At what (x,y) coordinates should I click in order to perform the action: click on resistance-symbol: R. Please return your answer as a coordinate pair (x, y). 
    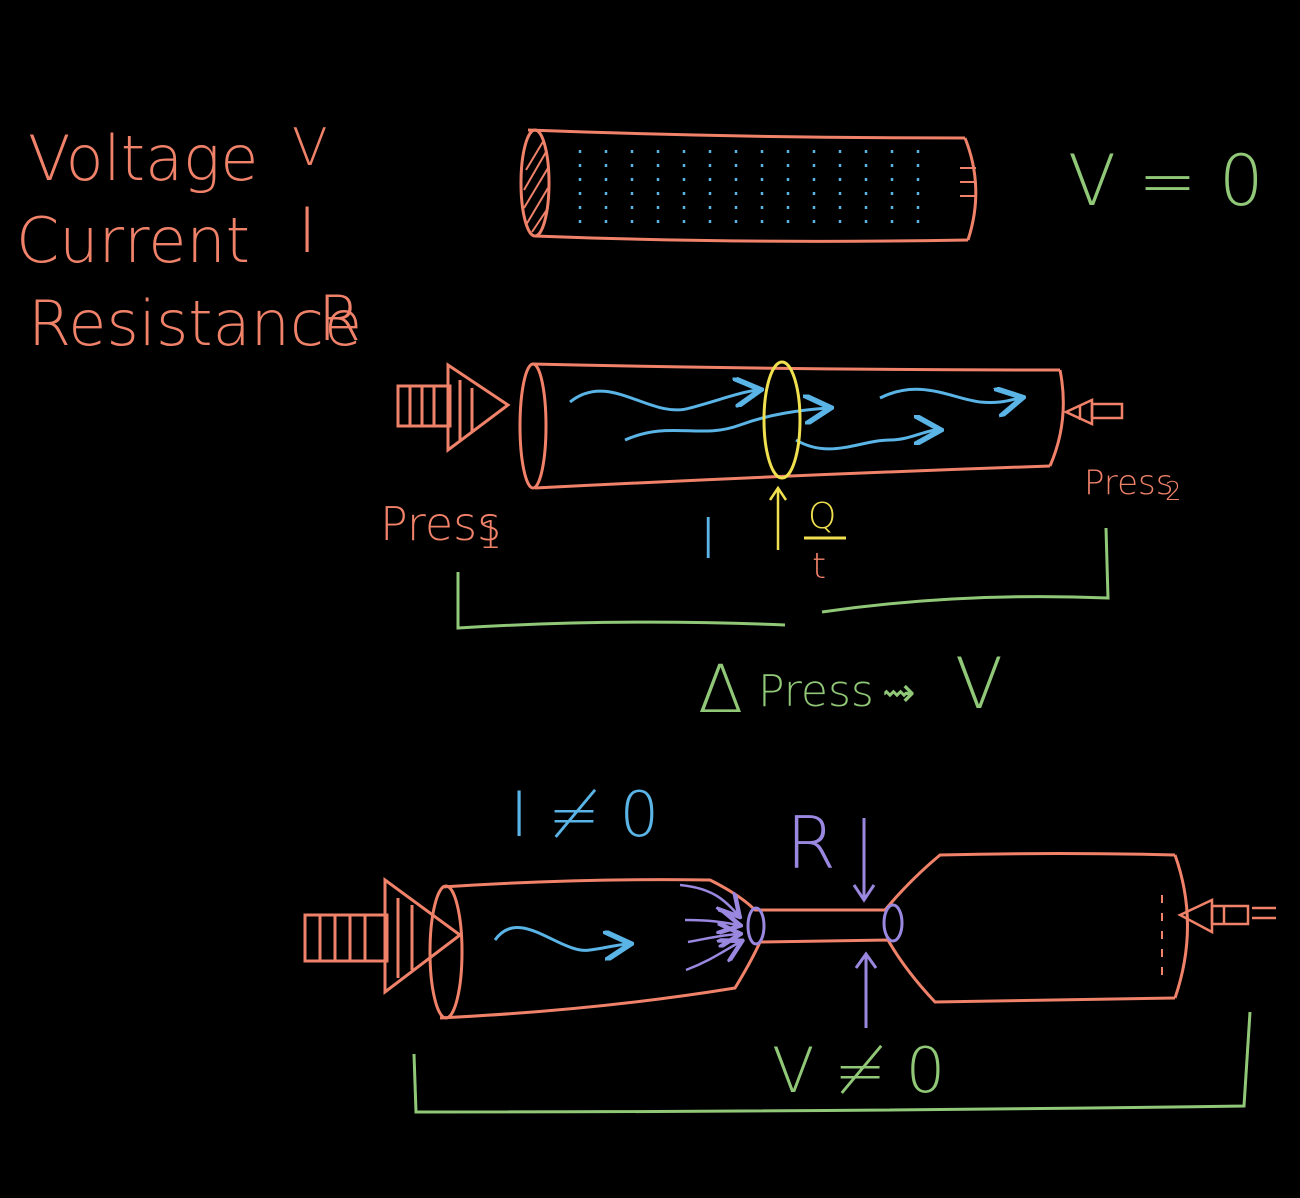
    Looking at the image, I should click on (811, 843).